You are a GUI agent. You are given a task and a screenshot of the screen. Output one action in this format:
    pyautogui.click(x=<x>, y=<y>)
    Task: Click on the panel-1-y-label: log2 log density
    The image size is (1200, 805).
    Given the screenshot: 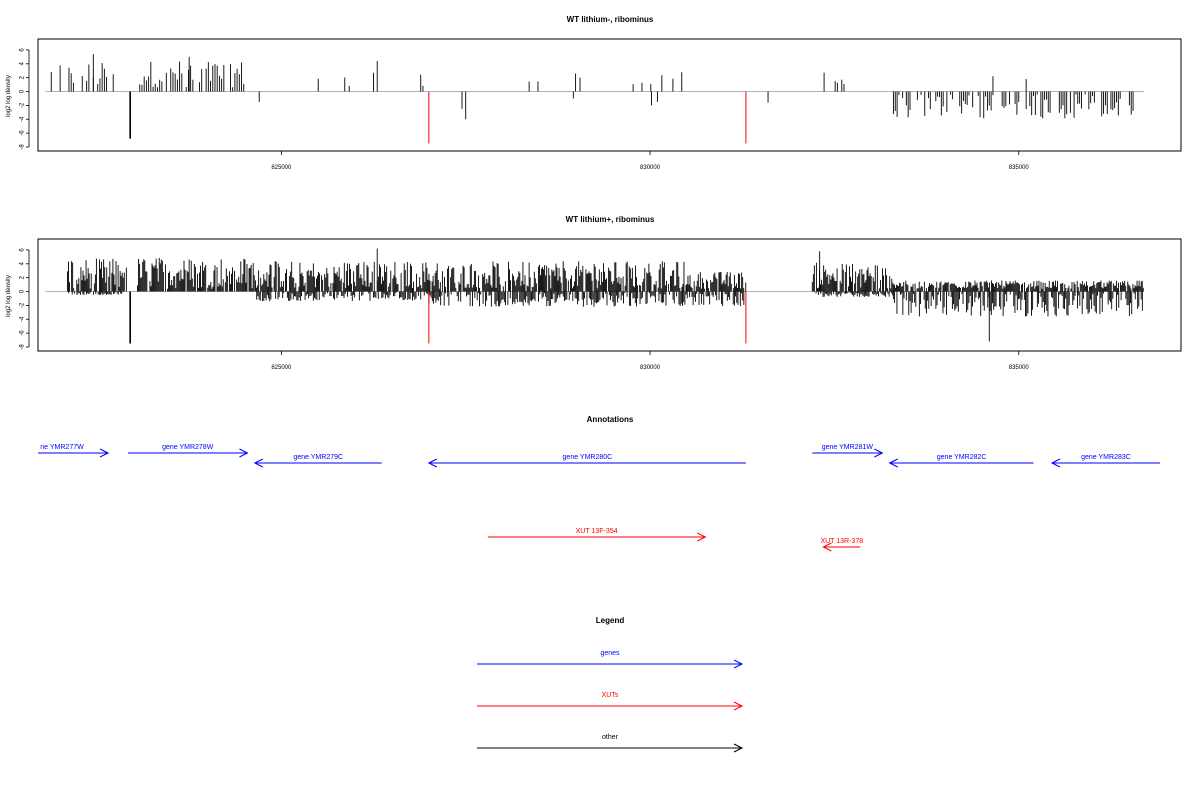 What is the action you would take?
    pyautogui.click(x=9, y=96)
    